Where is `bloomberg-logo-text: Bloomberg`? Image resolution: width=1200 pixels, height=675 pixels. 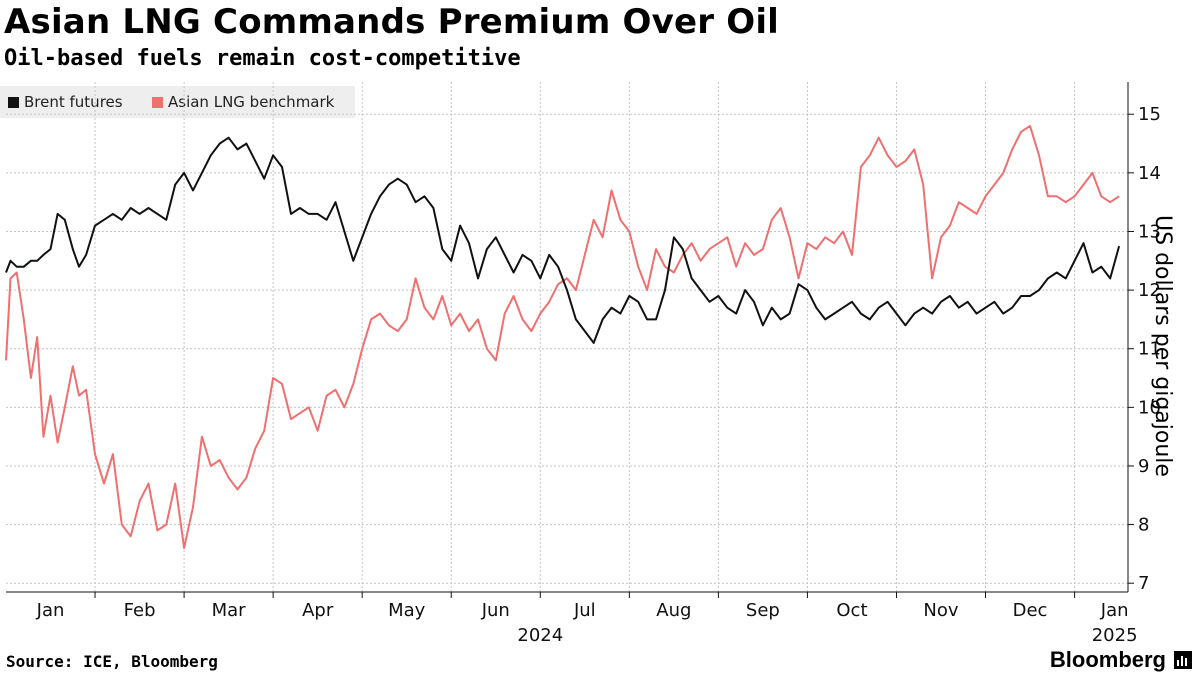
bloomberg-logo-text: Bloomberg is located at coordinates (1107, 659).